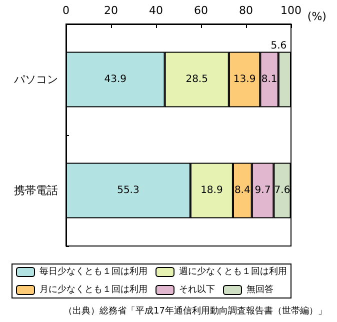 This screenshot has height=322, width=337. Describe the element at coordinates (36, 190) in the screenshot. I see `y-tick-label: 携帯電話` at that location.